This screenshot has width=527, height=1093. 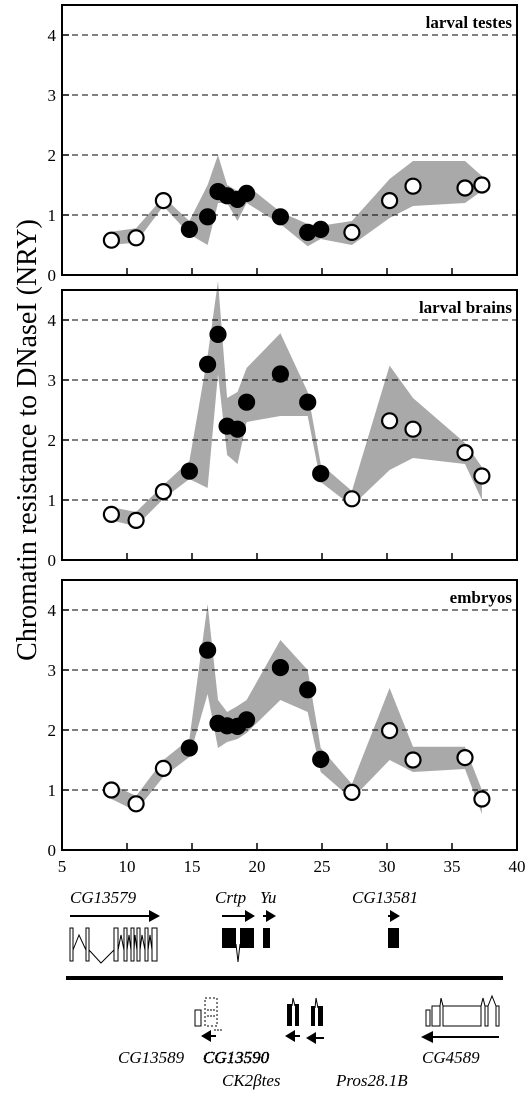 What do you see at coordinates (385, 897) in the screenshot?
I see `gene-label-cg13581: CG13581` at bounding box center [385, 897].